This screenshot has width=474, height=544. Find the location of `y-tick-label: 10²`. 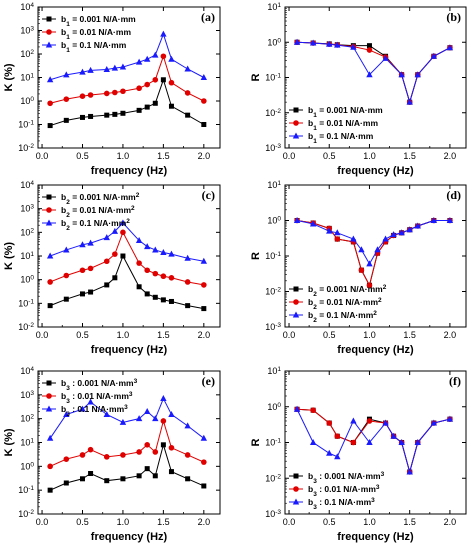

y-tick-label: 10² is located at coordinates (27, 418).